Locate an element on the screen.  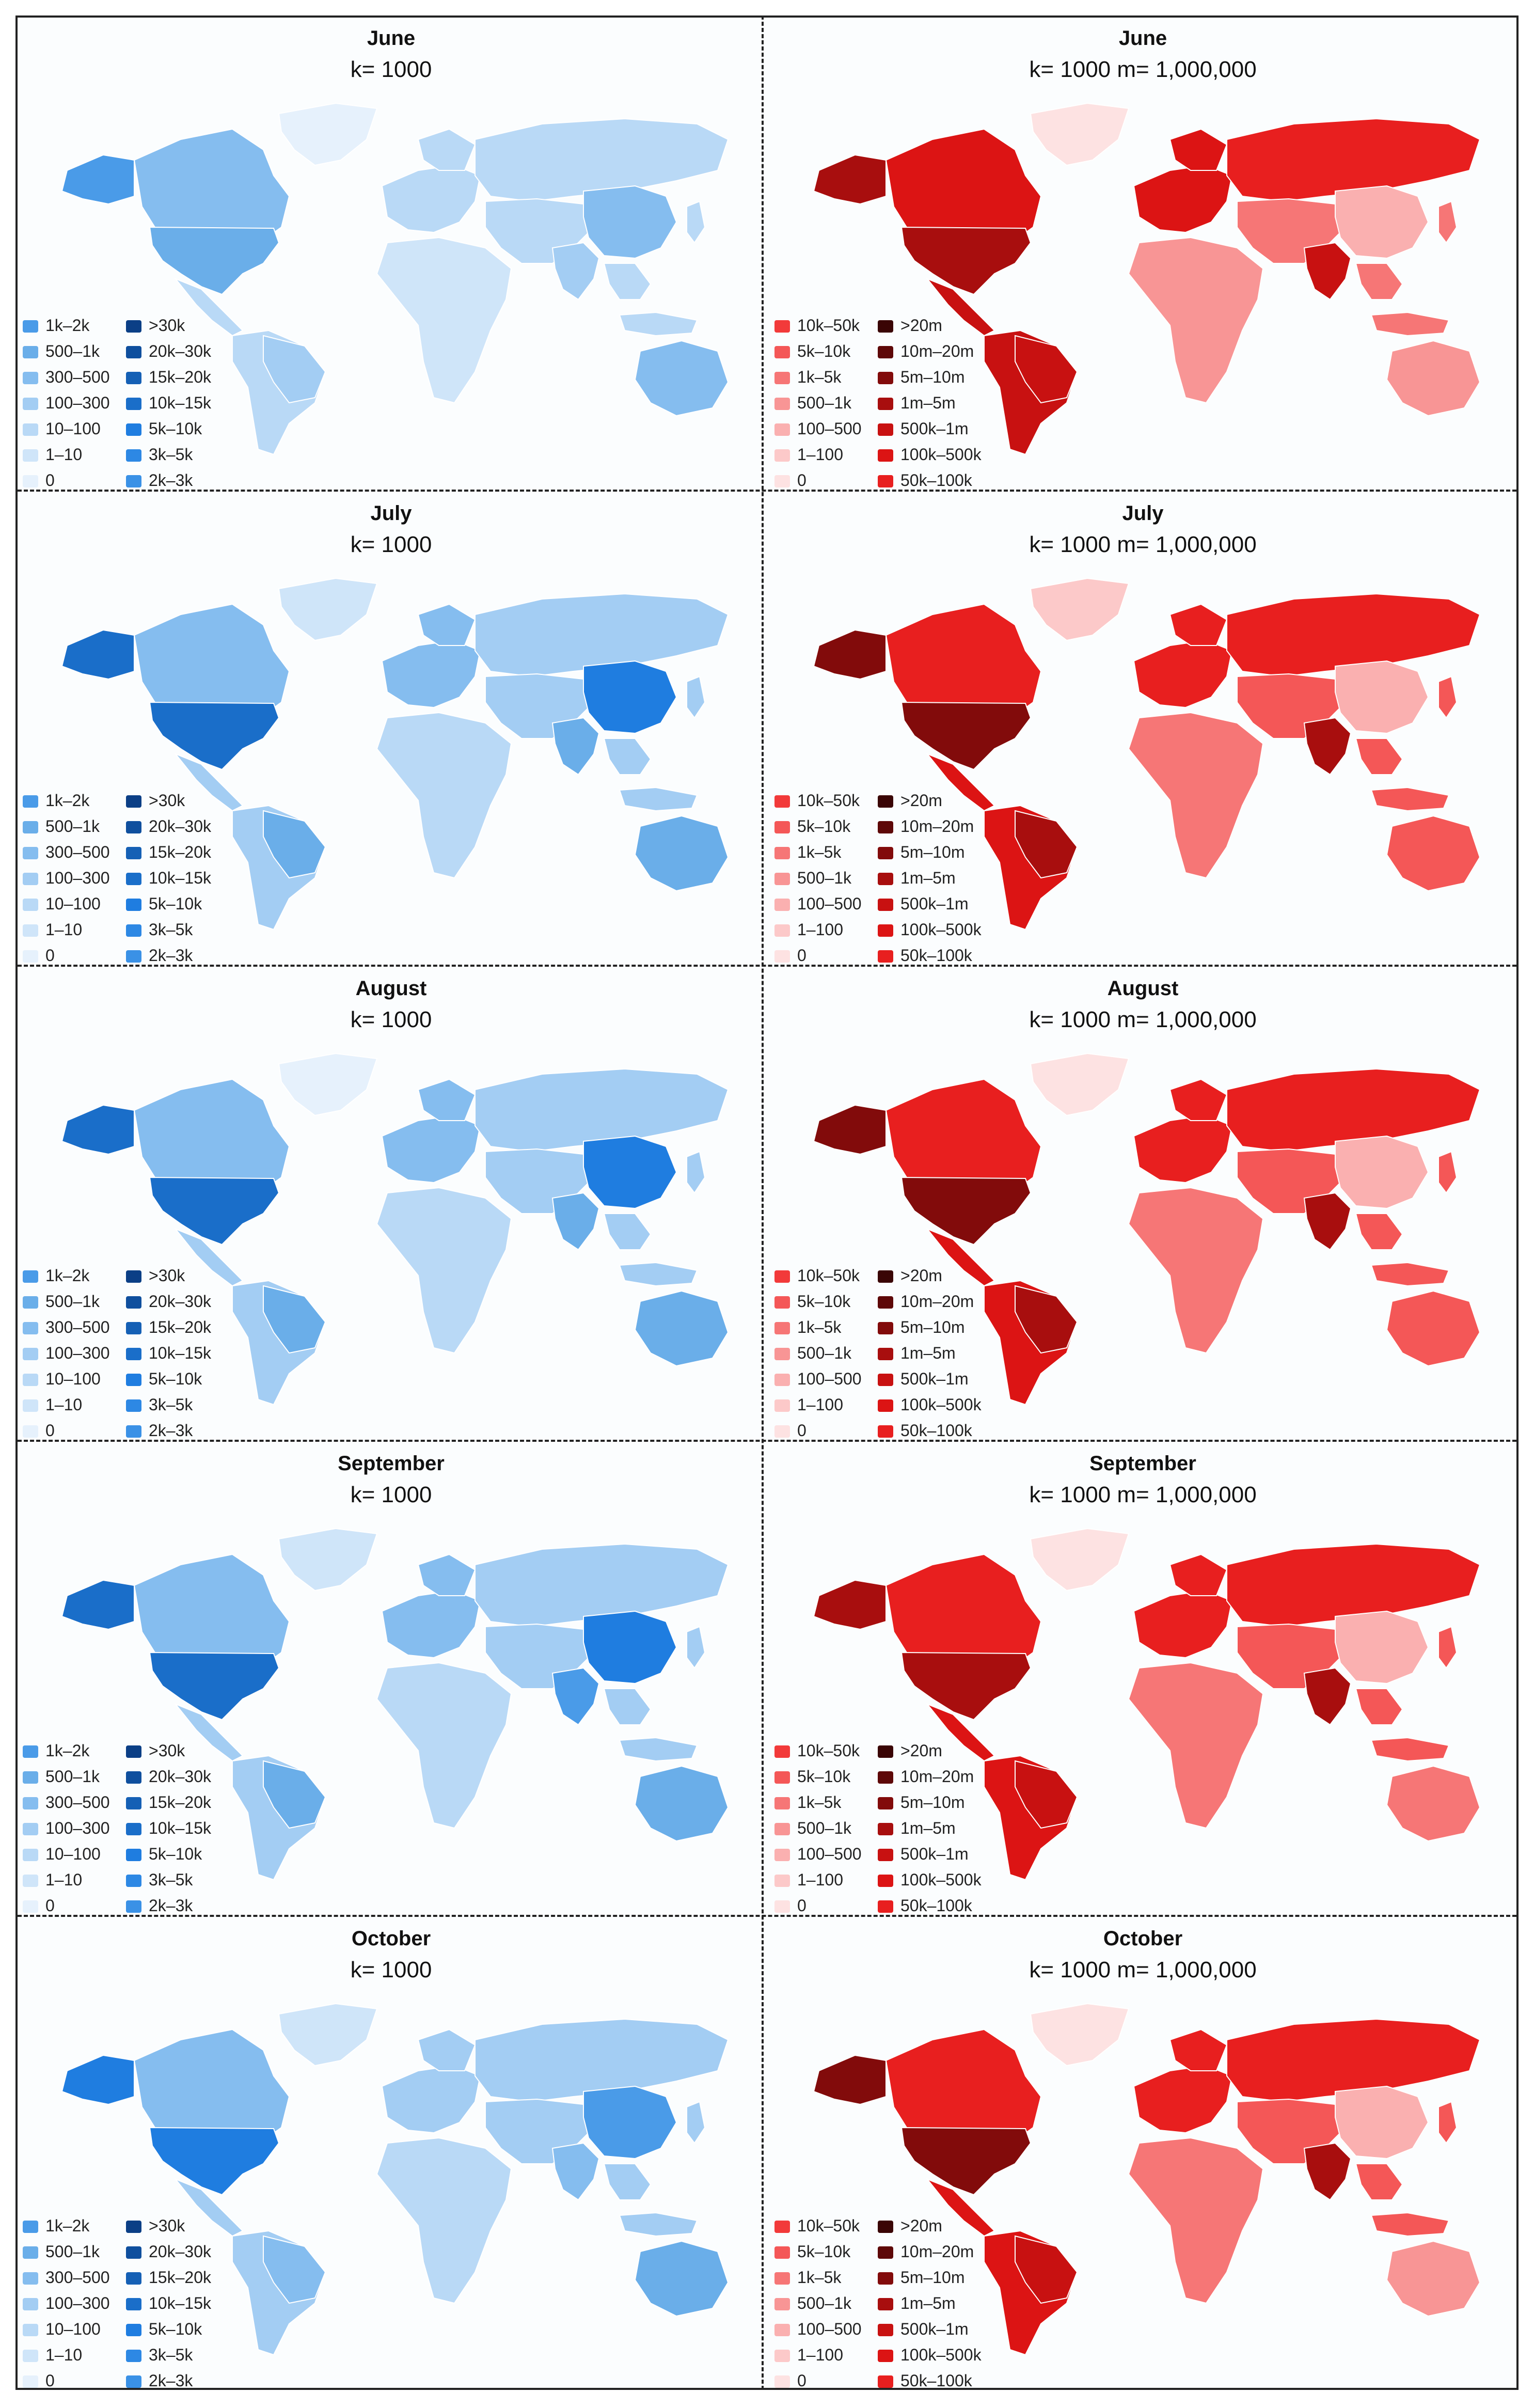
region-indonesia is located at coordinates (1410, 324).